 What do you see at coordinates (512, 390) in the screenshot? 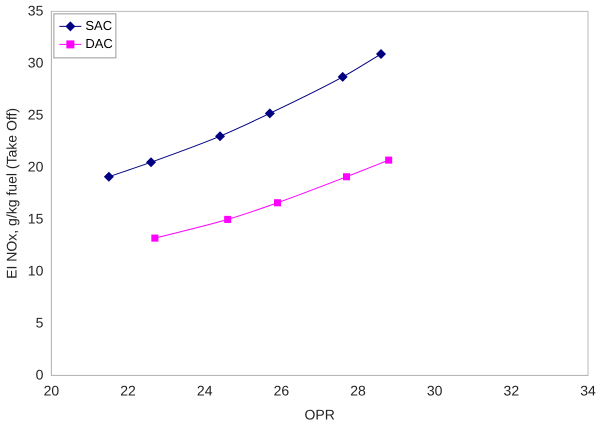
I see `x-tick-label: 32` at bounding box center [512, 390].